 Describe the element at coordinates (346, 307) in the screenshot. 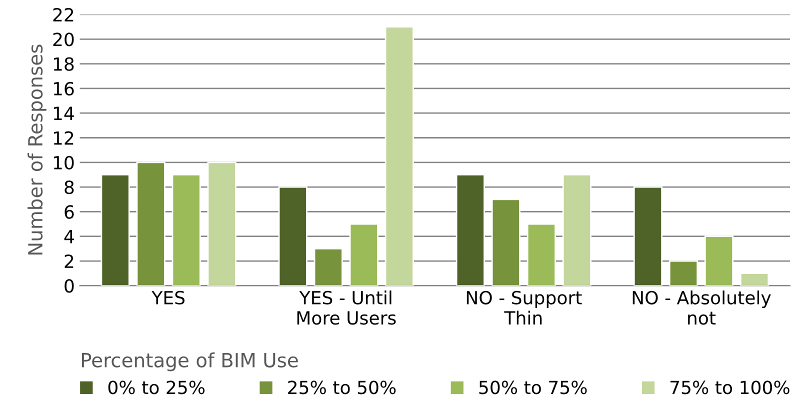

I see `x-tick-label: YES - Until More Users` at that location.